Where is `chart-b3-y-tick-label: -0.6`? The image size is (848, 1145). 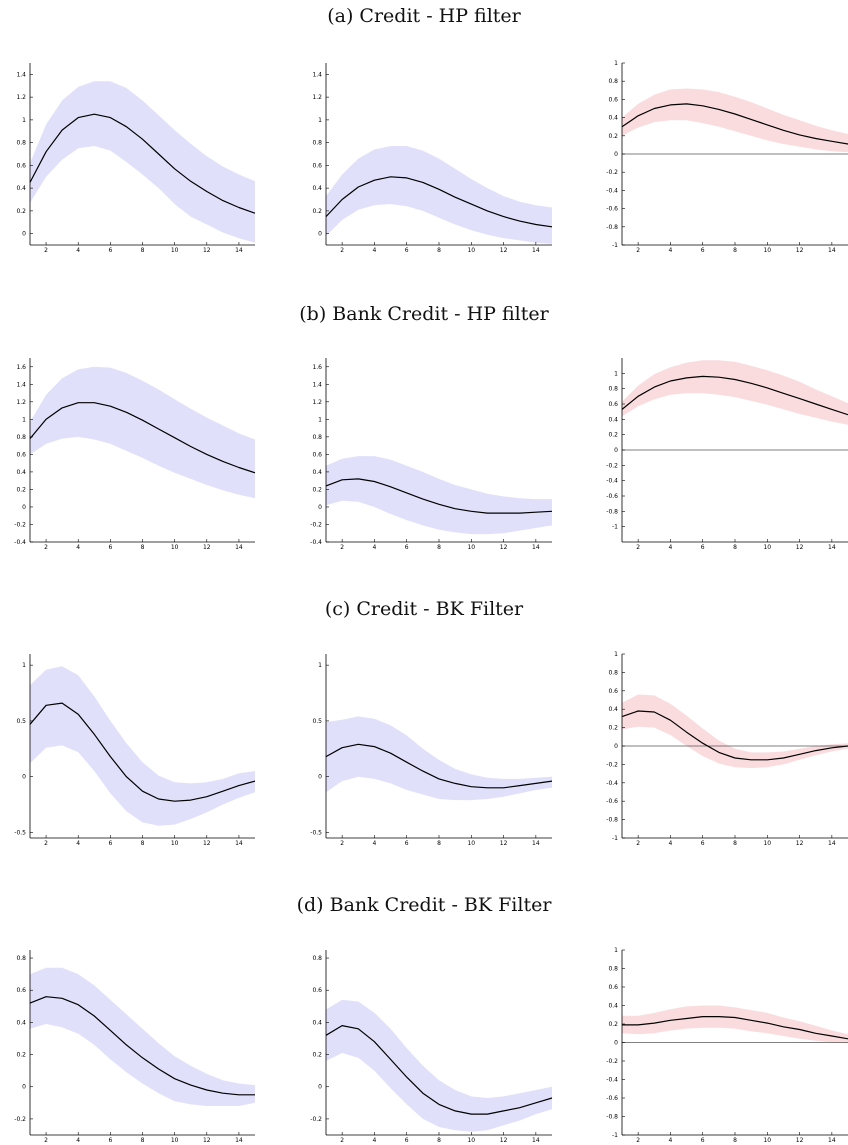 chart-b3-y-tick-label: -0.6 is located at coordinates (612, 496).